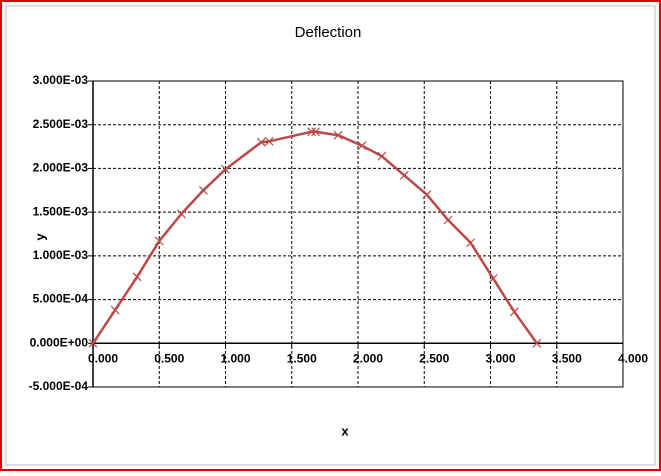 The height and width of the screenshot is (476, 661). What do you see at coordinates (59, 342) in the screenshot?
I see `y-tick-label: 0.000E+00` at bounding box center [59, 342].